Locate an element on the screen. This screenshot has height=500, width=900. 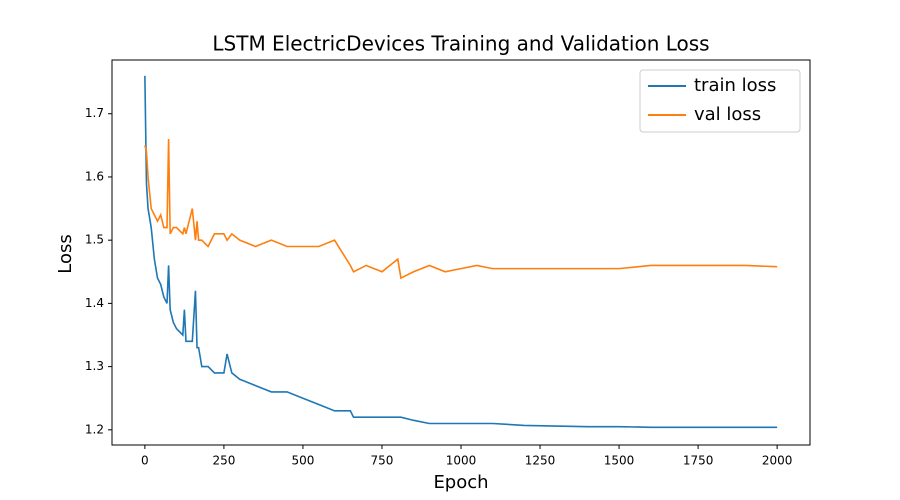
x-tick-label: 750 is located at coordinates (382, 461).